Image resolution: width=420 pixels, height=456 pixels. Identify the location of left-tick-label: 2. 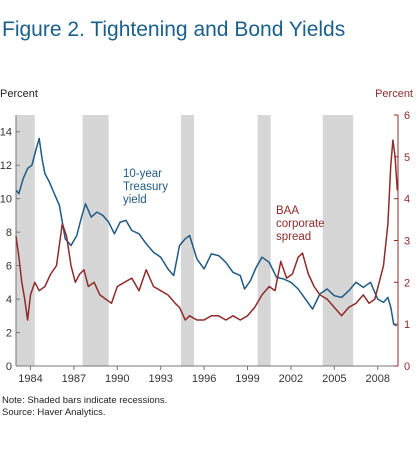
(9, 334).